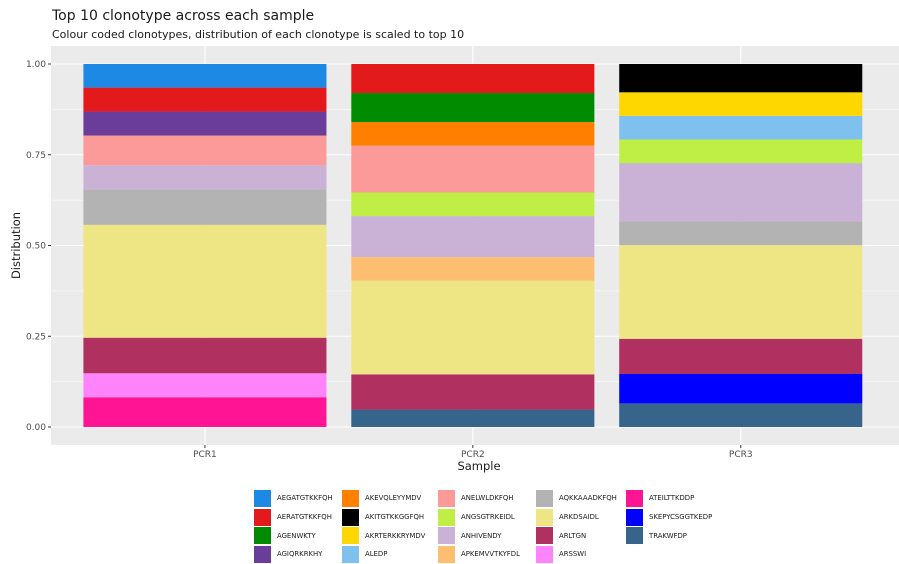  I want to click on legend-item: AGIQRKRKHY, so click(298, 554).